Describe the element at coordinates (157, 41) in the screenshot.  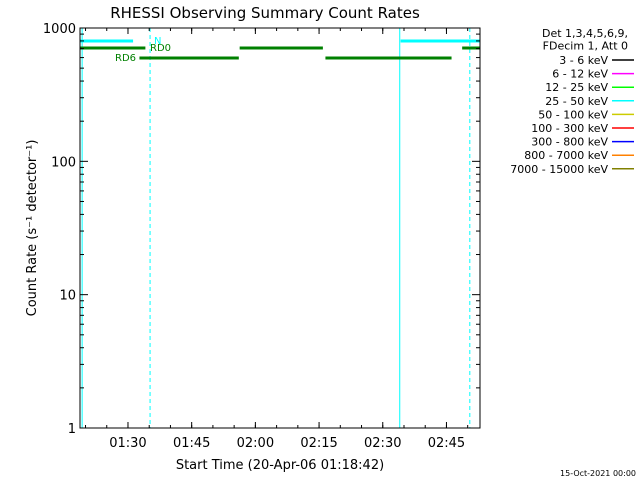
I see `flag-label-n: N` at that location.